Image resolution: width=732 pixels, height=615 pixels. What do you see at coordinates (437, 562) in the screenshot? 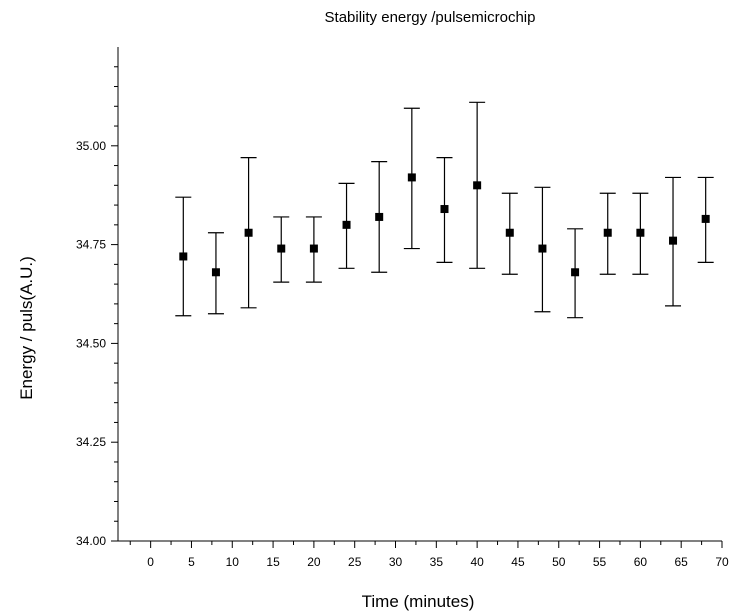
I see `x-tick-label: 35` at bounding box center [437, 562].